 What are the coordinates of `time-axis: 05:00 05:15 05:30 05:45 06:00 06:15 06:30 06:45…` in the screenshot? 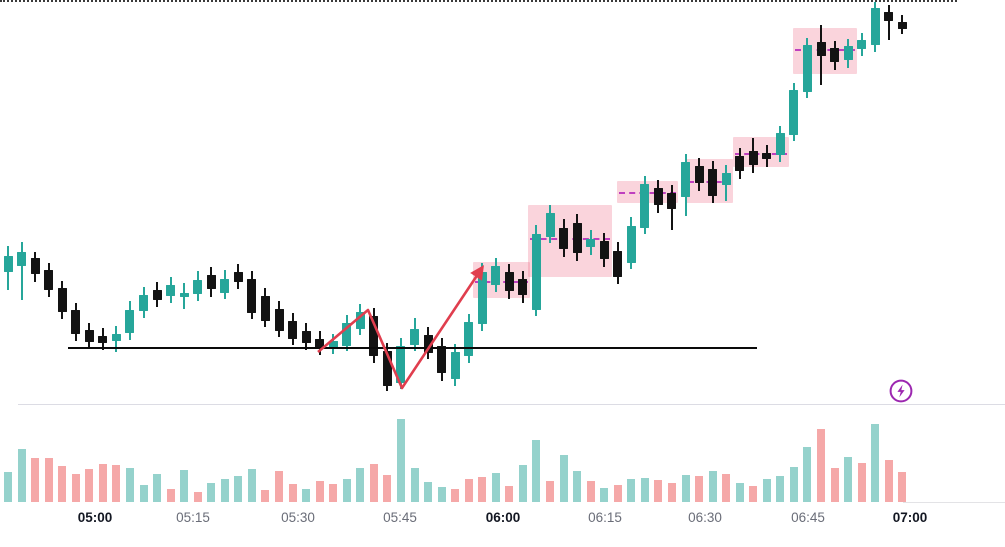 It's located at (502, 524).